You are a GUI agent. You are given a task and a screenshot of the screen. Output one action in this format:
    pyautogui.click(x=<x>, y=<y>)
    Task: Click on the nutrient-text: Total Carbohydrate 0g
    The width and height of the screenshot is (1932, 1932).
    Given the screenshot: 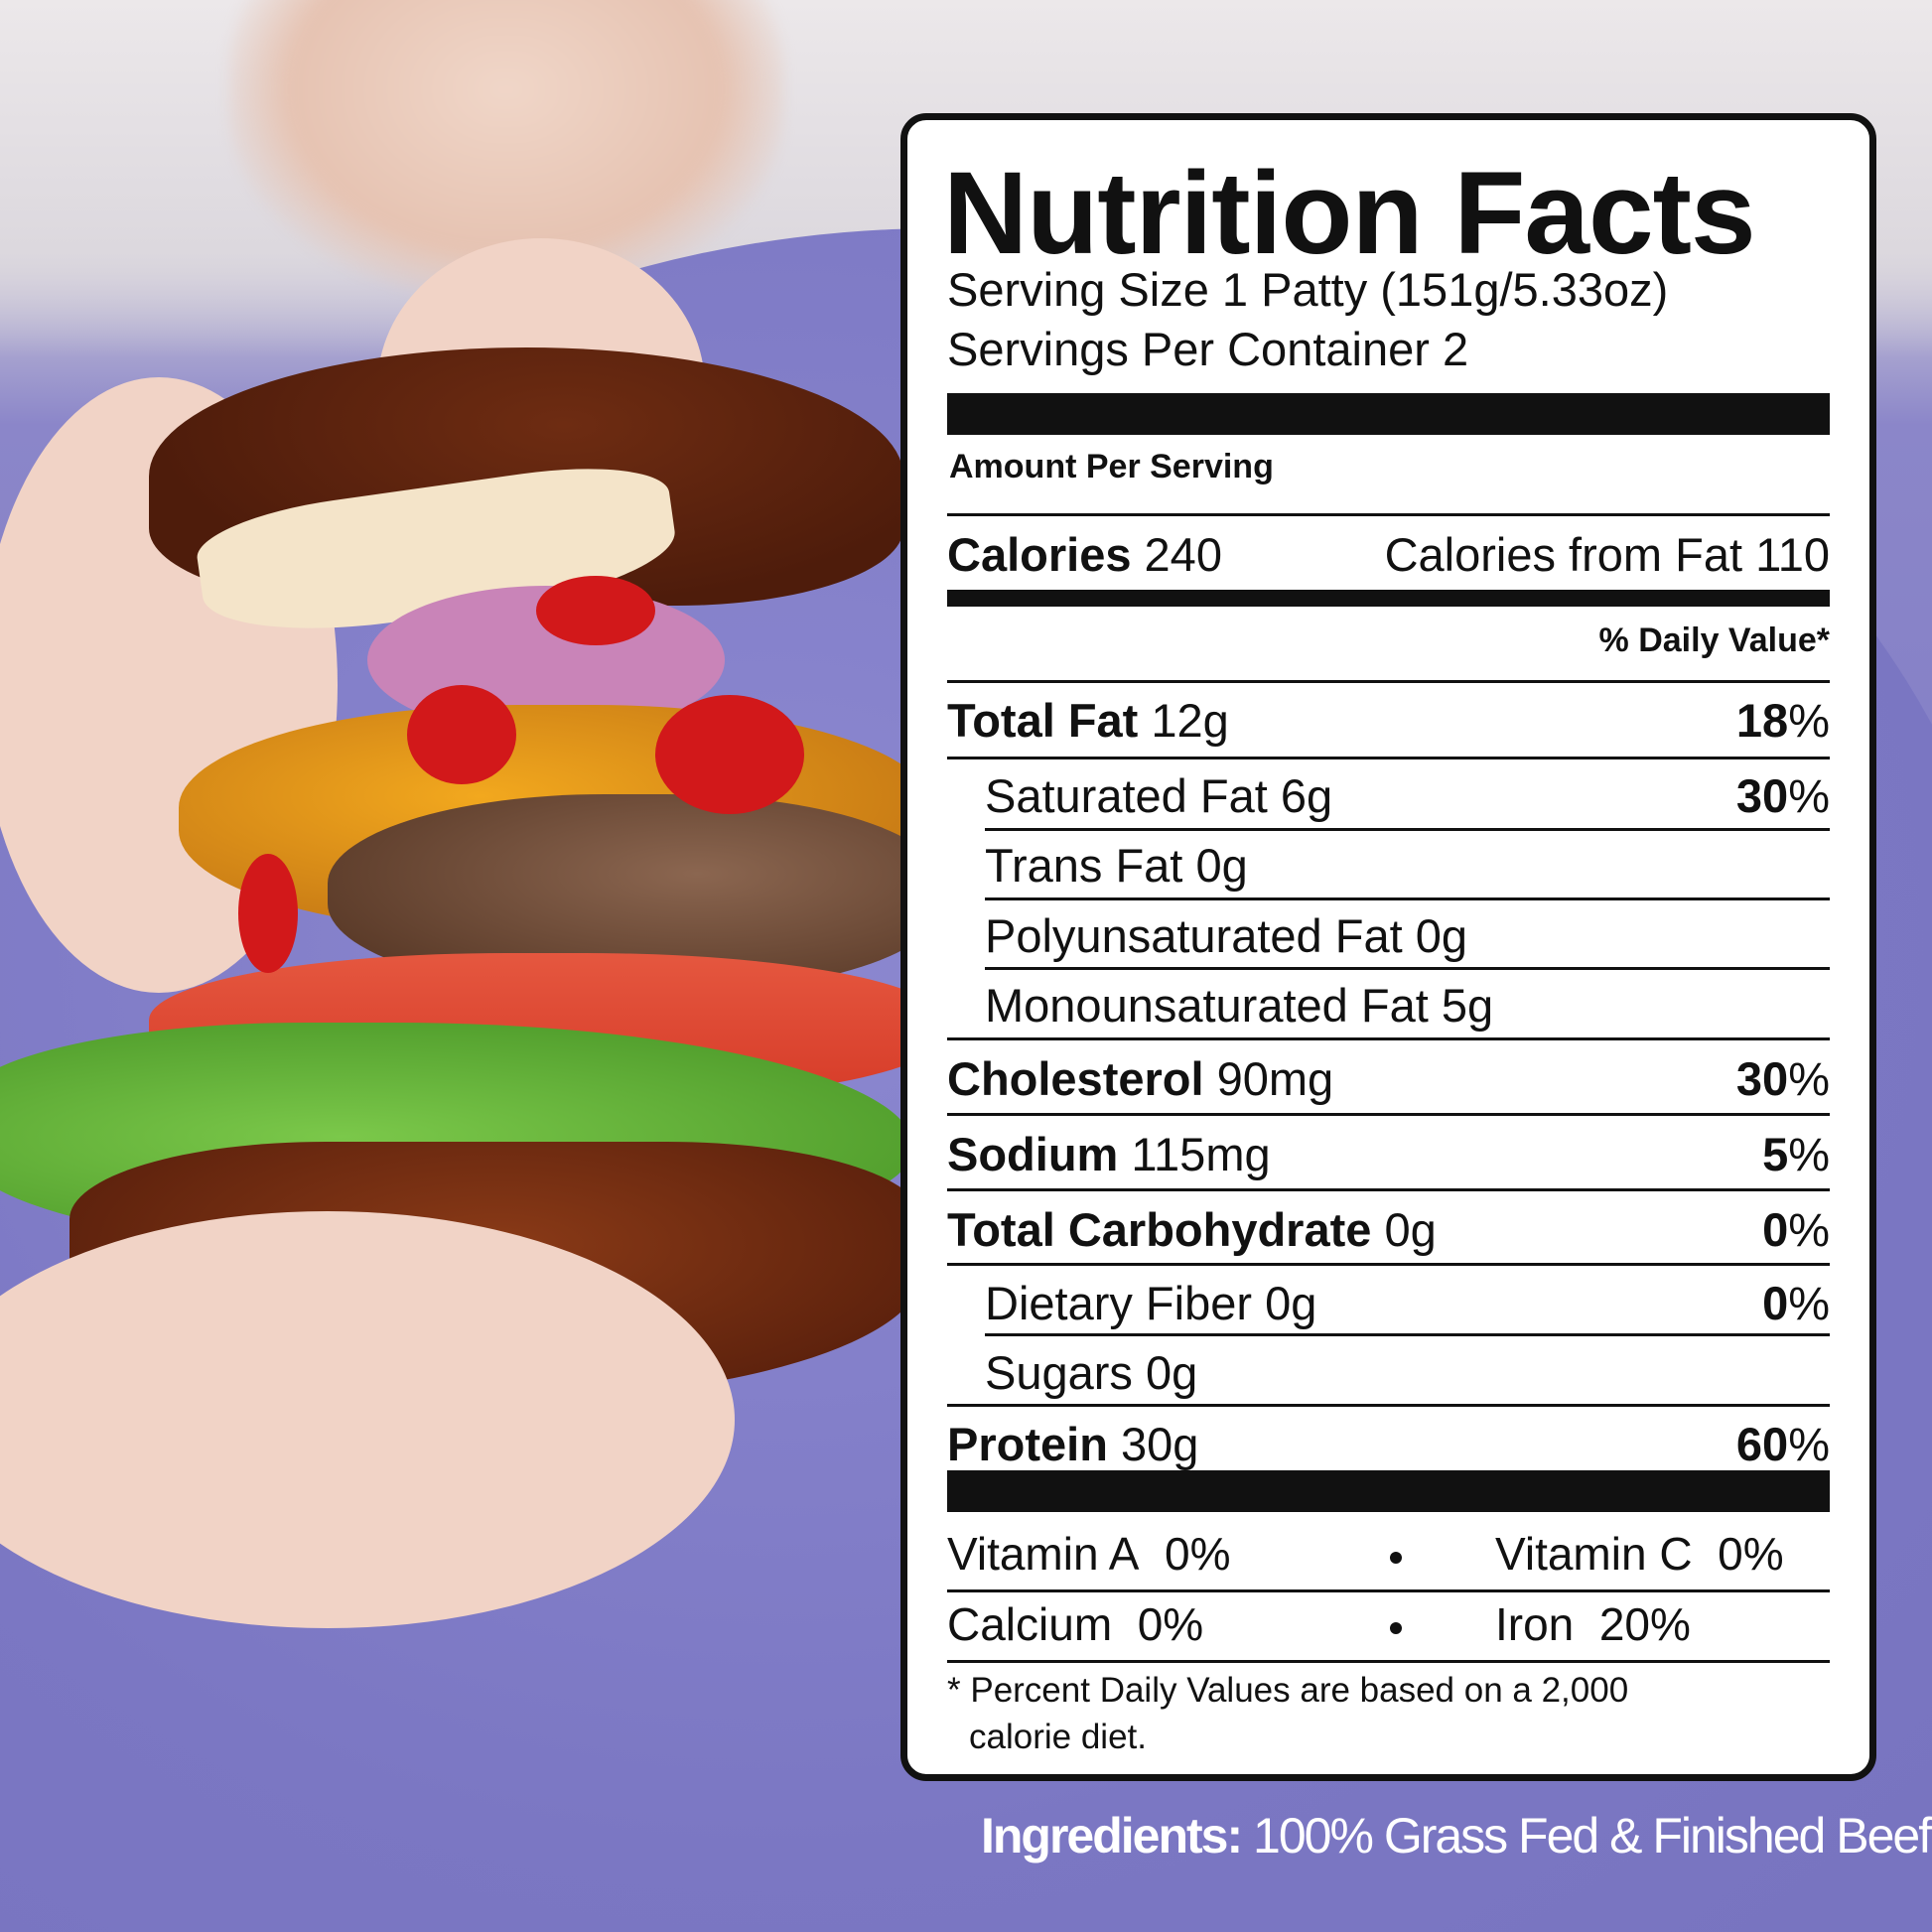 What is the action you would take?
    pyautogui.click(x=1192, y=1229)
    